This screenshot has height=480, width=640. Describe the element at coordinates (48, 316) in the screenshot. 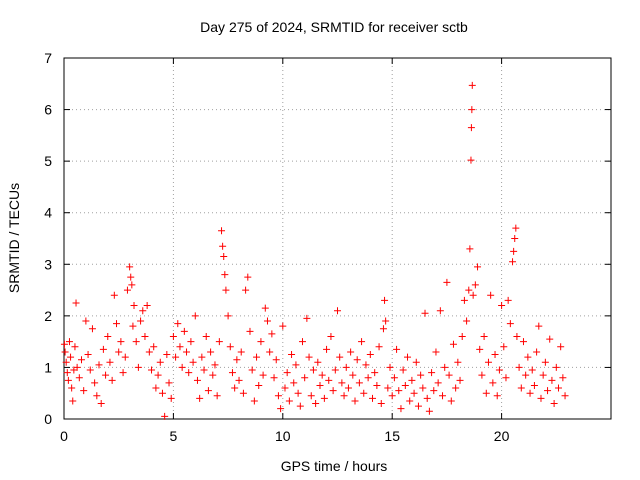

I see `y-tick-label: 2` at that location.